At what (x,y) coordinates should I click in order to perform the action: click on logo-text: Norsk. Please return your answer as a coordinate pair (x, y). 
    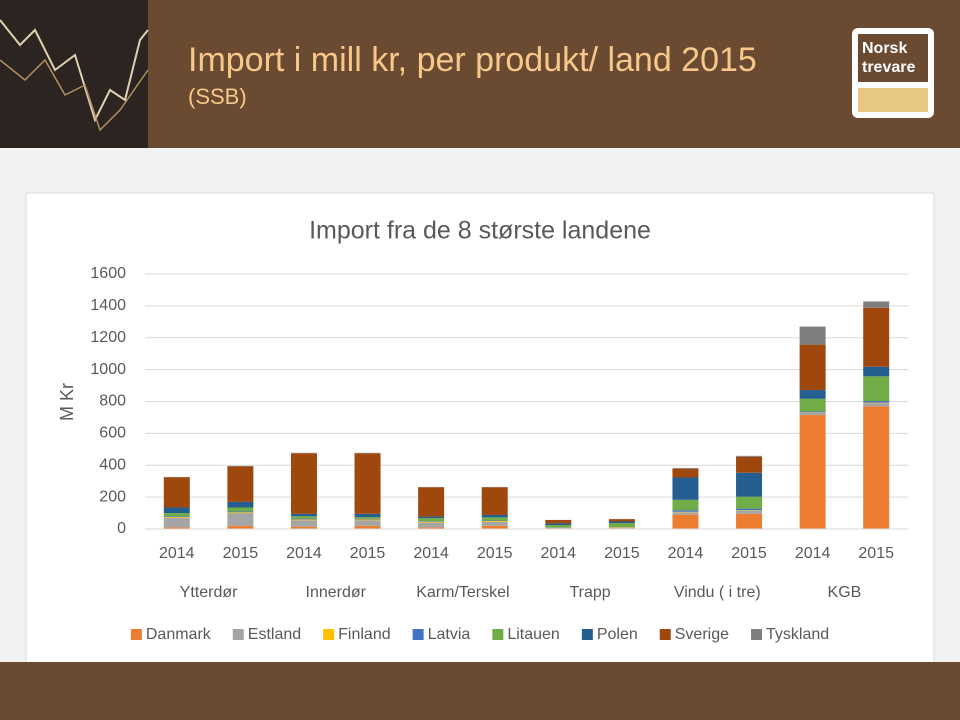
    Looking at the image, I should click on (884, 48).